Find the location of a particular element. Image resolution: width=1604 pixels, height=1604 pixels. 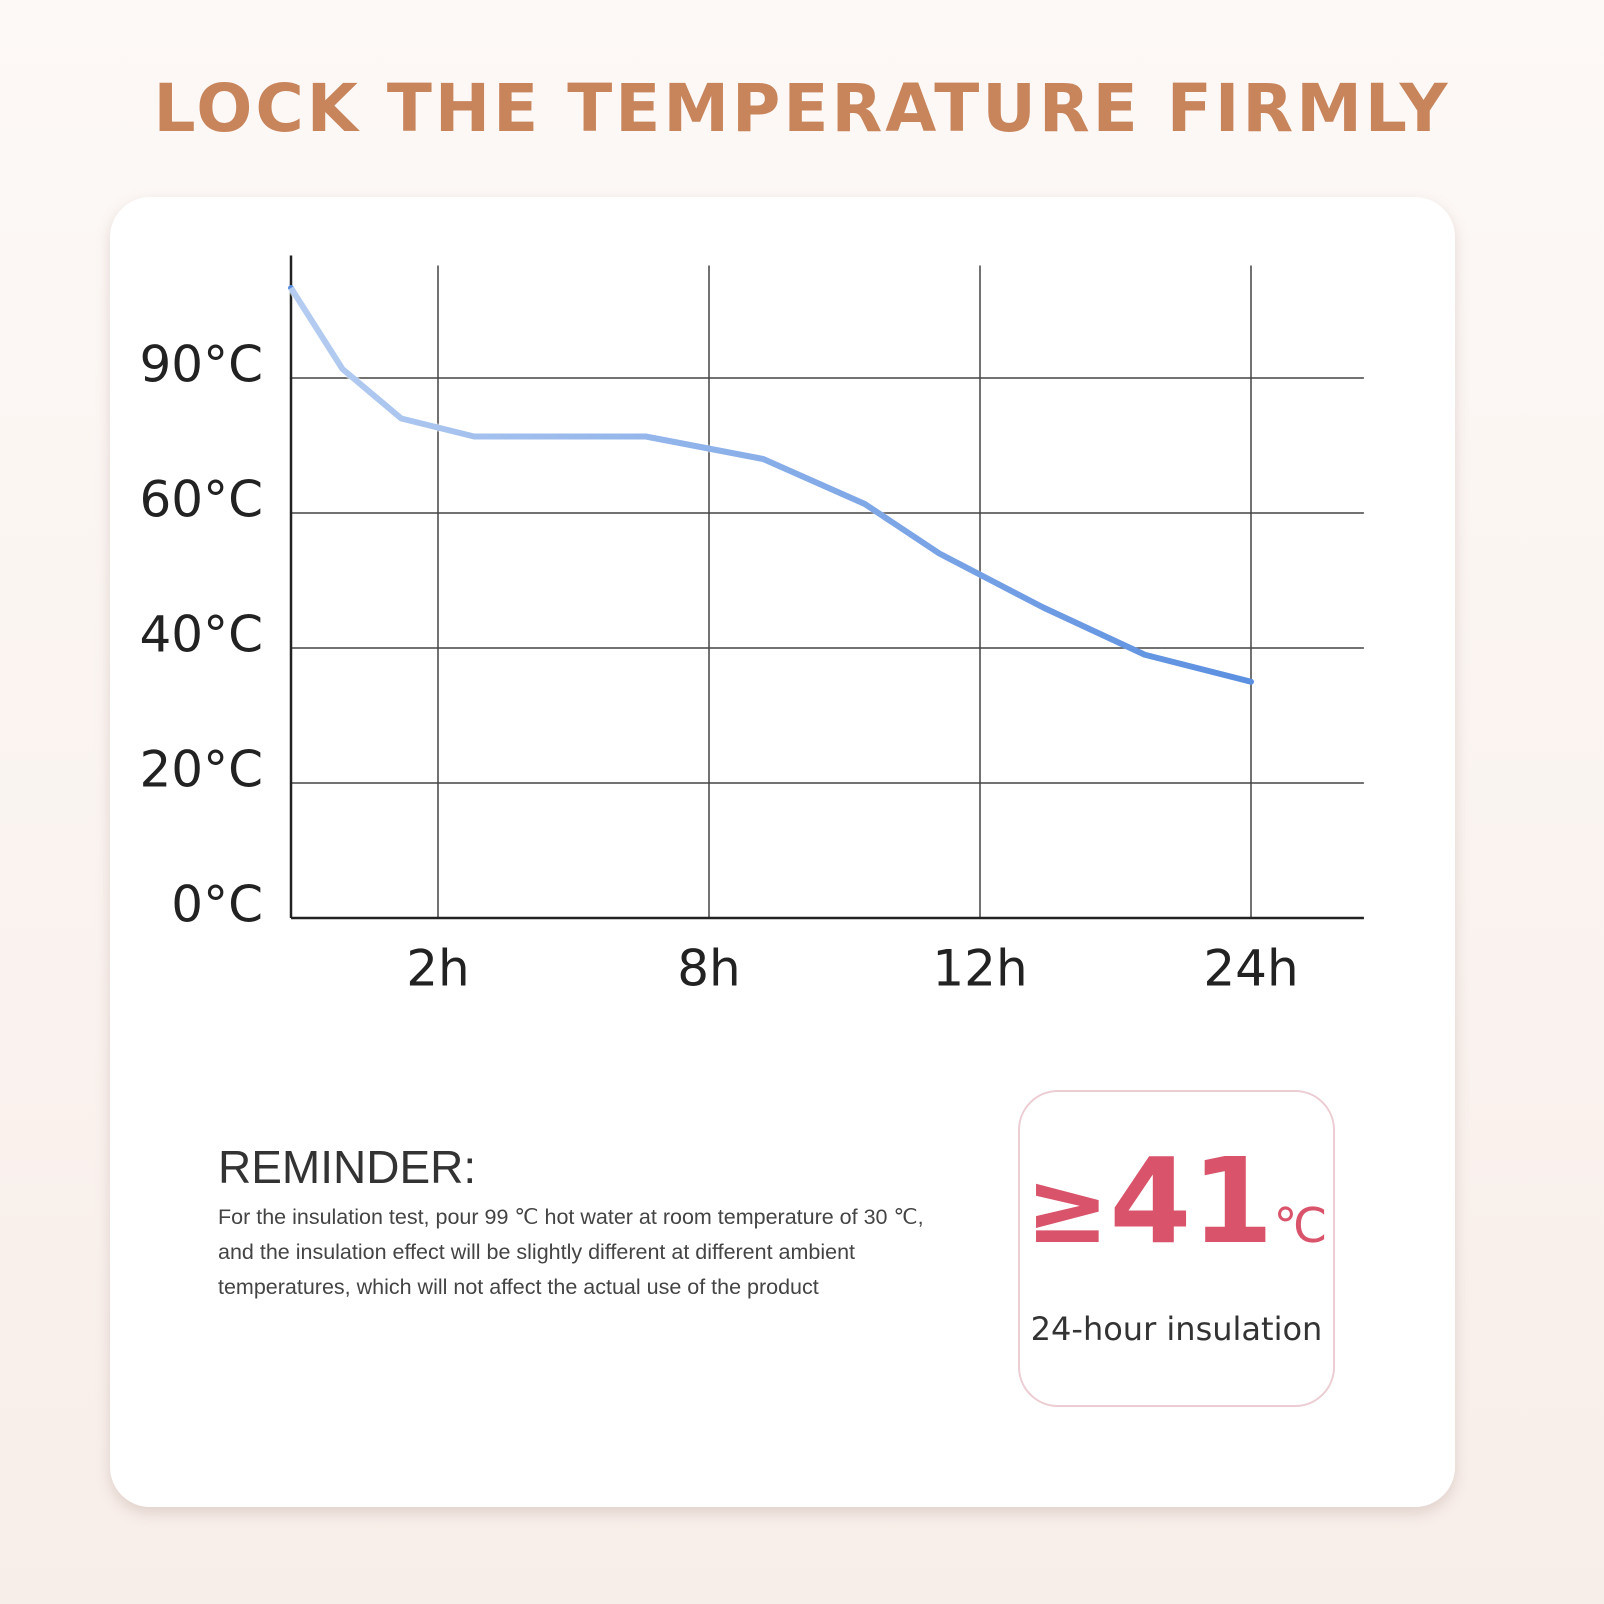

badge-caption: 24-hour insulation is located at coordinates (1176, 1329).